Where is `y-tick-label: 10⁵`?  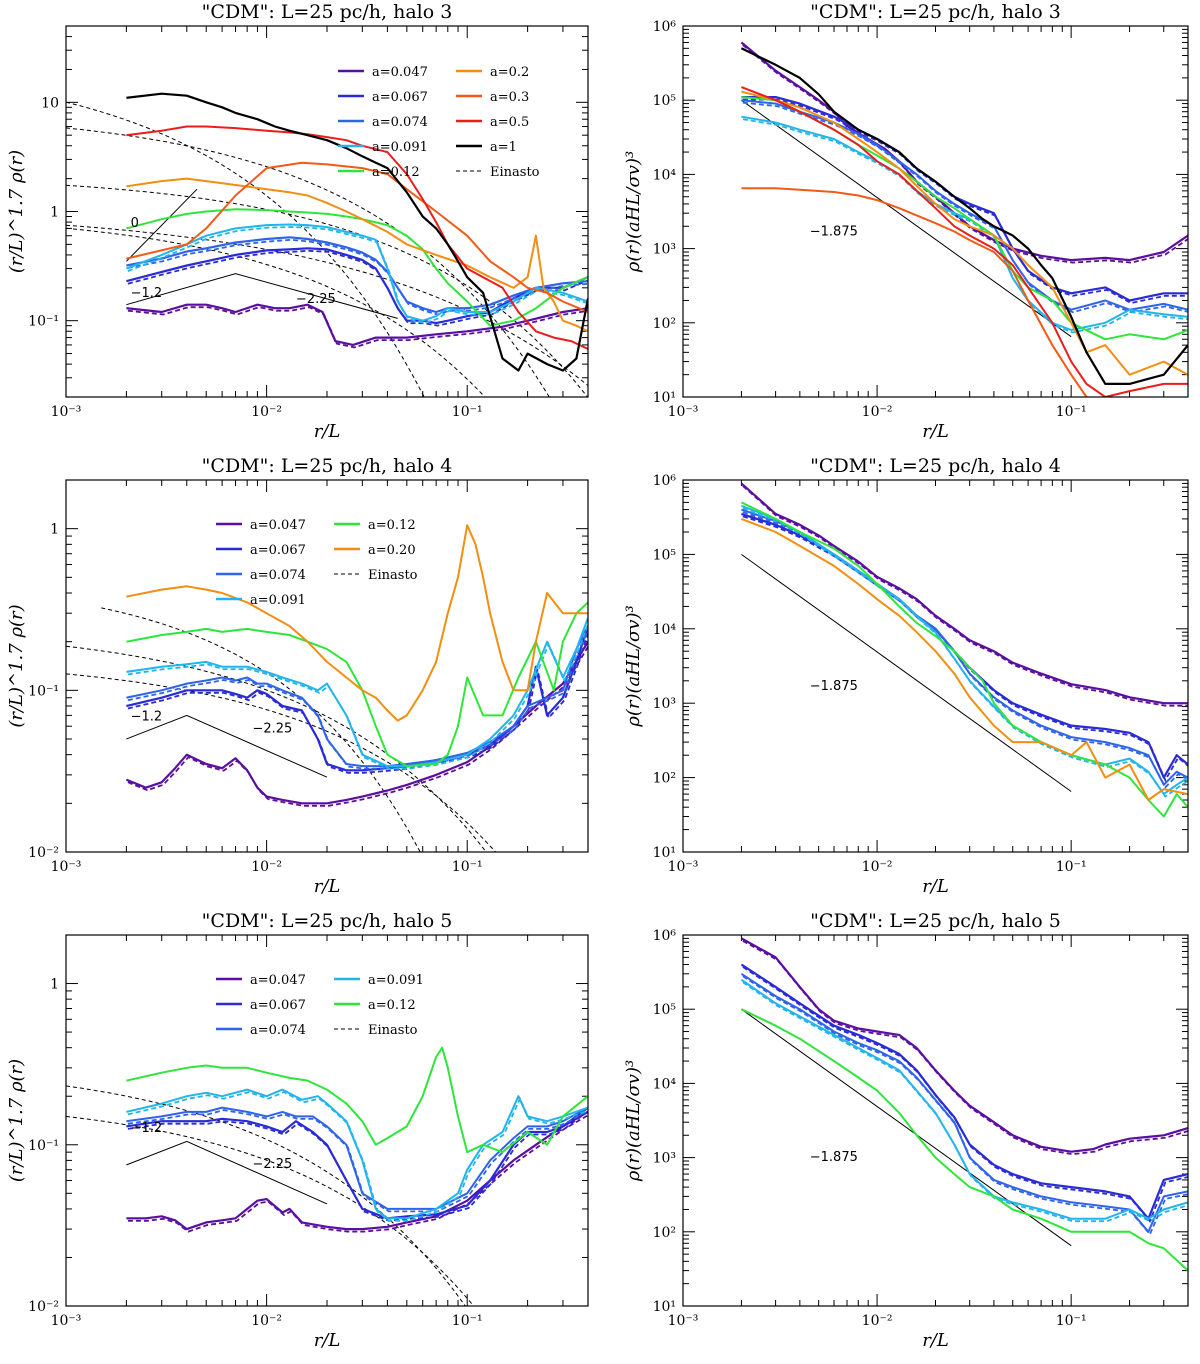
y-tick-label: 10⁵ is located at coordinates (665, 555).